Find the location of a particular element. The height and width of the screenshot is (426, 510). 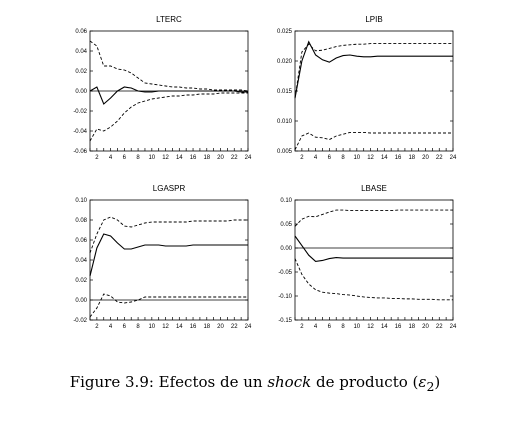

y-tick-label: -0.06 is located at coordinates (80, 152).